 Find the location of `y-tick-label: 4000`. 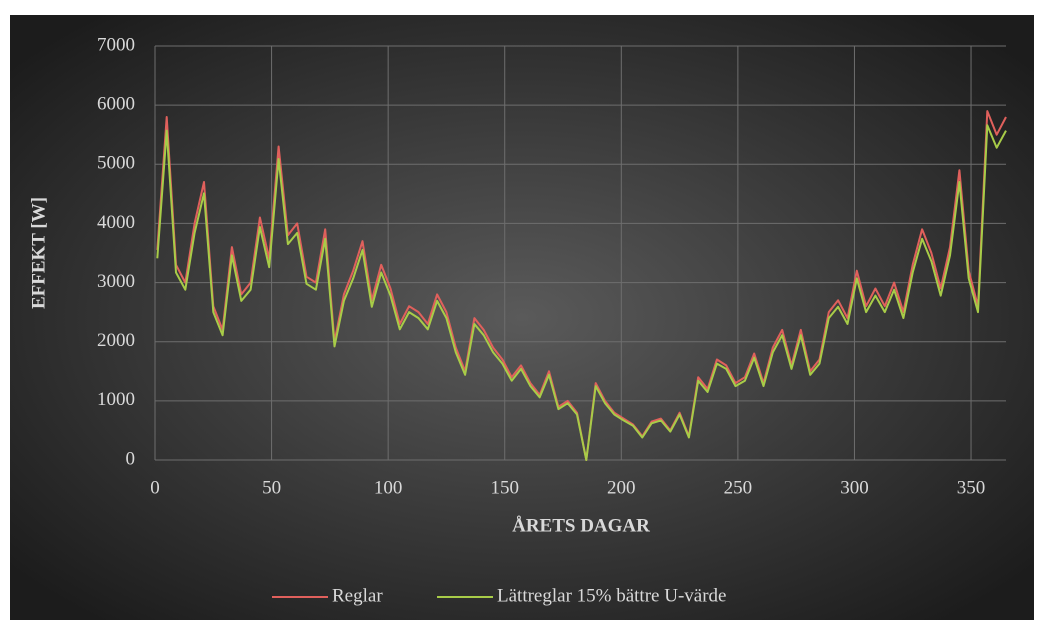

y-tick-label: 4000 is located at coordinates (116, 222).